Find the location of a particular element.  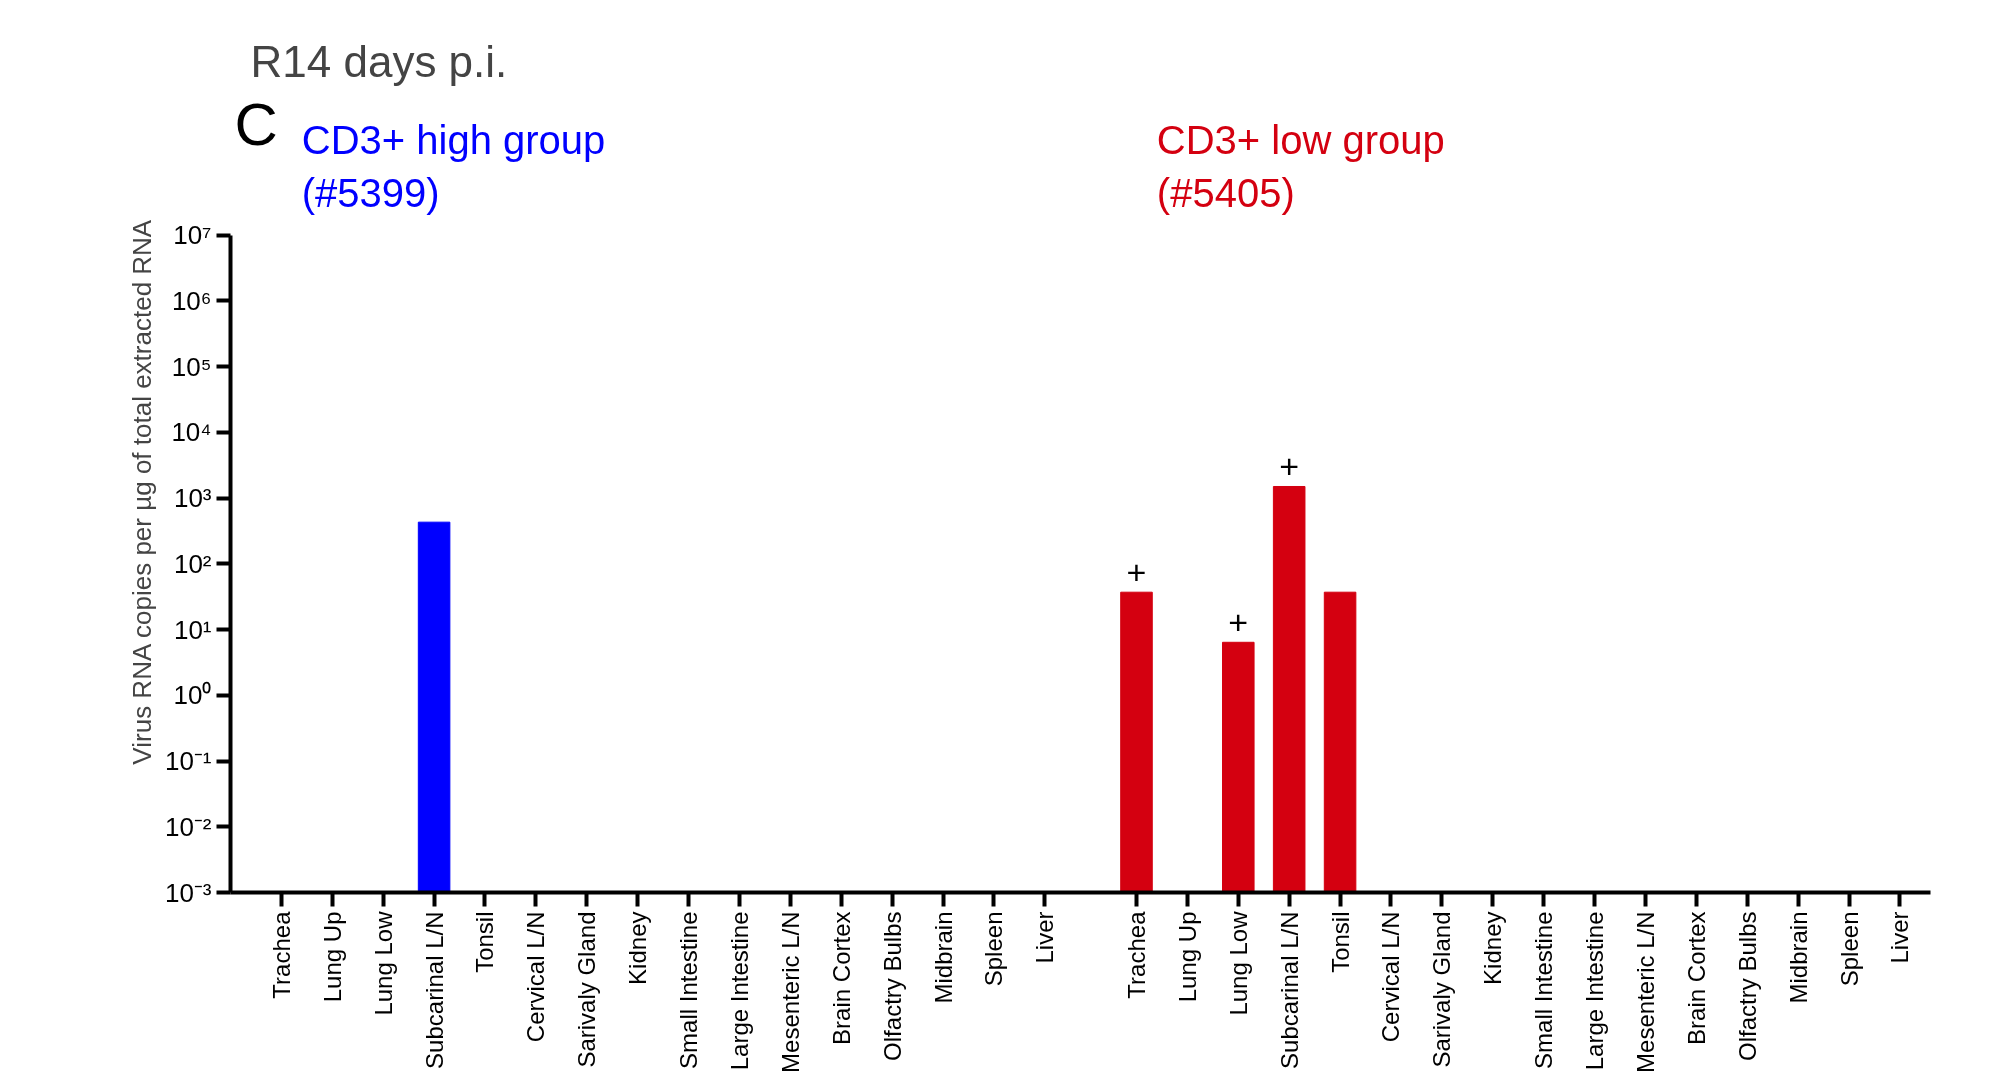

y-tick-label: 10⁷ is located at coordinates (192, 235).